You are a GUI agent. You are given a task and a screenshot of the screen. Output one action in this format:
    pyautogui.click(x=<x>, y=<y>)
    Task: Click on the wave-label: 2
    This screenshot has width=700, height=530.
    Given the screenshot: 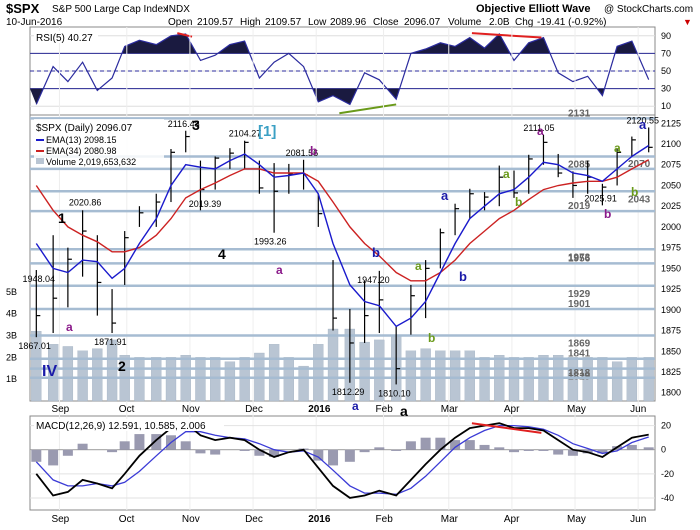 What is the action you would take?
    pyautogui.click(x=122, y=366)
    